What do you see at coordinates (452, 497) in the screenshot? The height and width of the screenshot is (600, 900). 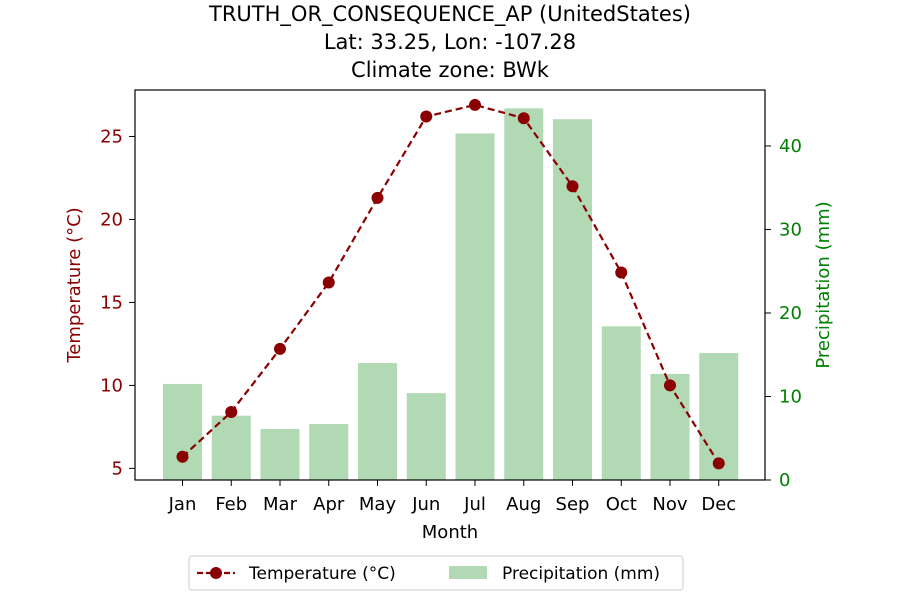 I see `x-axis: Jan Feb Mar Apr May Jun Jul Aug Sep Oct Nov Dec` at bounding box center [452, 497].